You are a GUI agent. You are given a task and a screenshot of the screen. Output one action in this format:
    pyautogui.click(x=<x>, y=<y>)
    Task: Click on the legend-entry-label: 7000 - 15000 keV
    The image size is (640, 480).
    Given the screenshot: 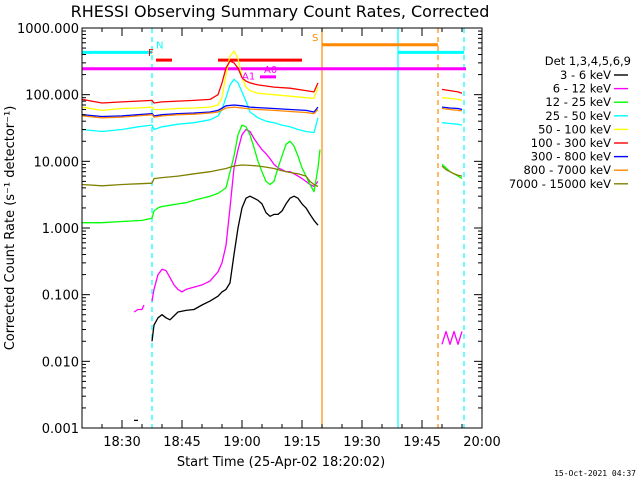 What is the action you would take?
    pyautogui.click(x=560, y=184)
    